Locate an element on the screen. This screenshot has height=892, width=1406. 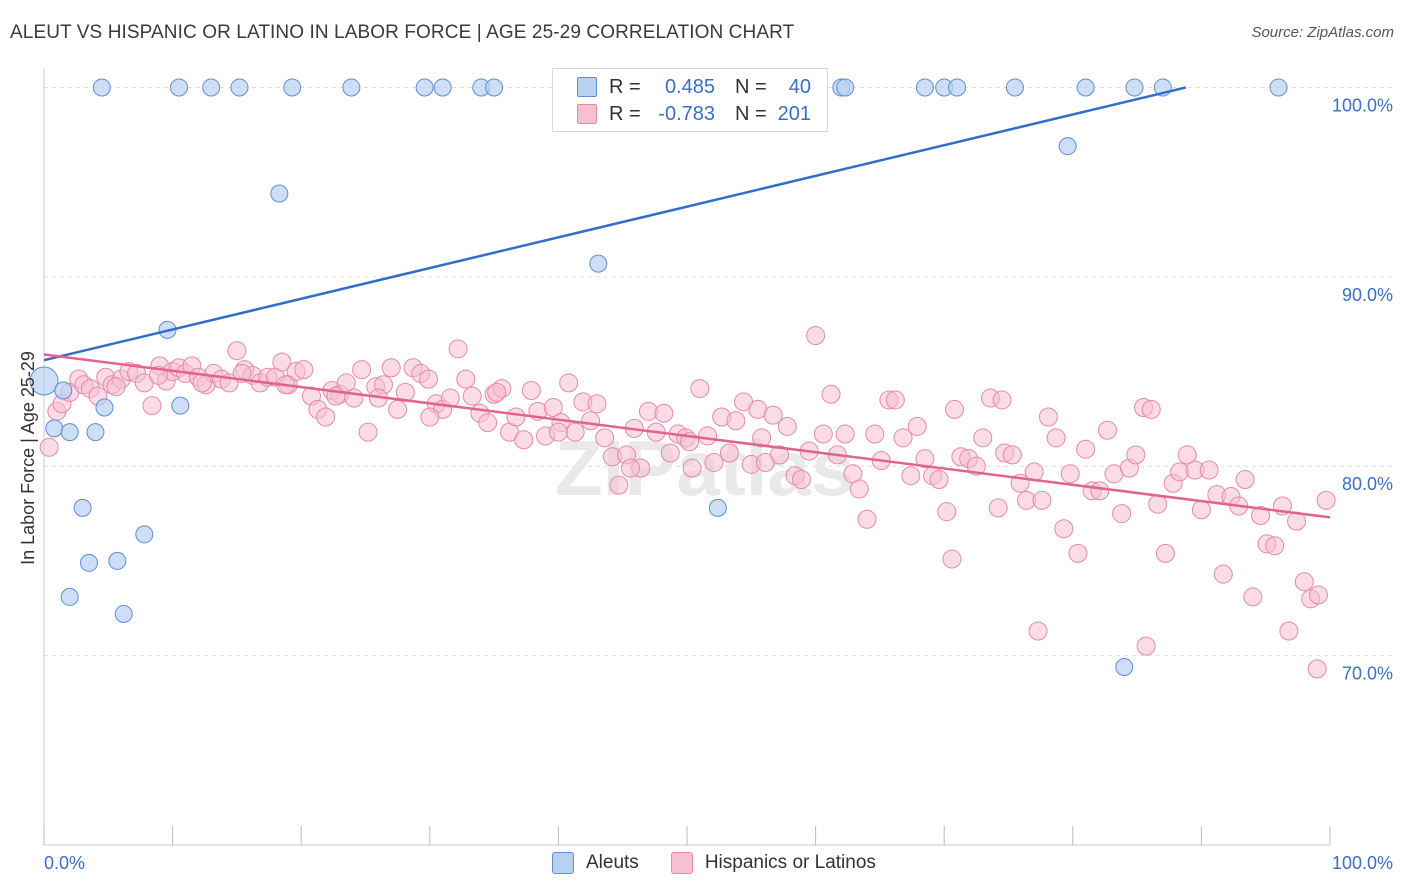
legend-item-hispanics: Hispanics or Latinos is located at coordinates (773, 863).